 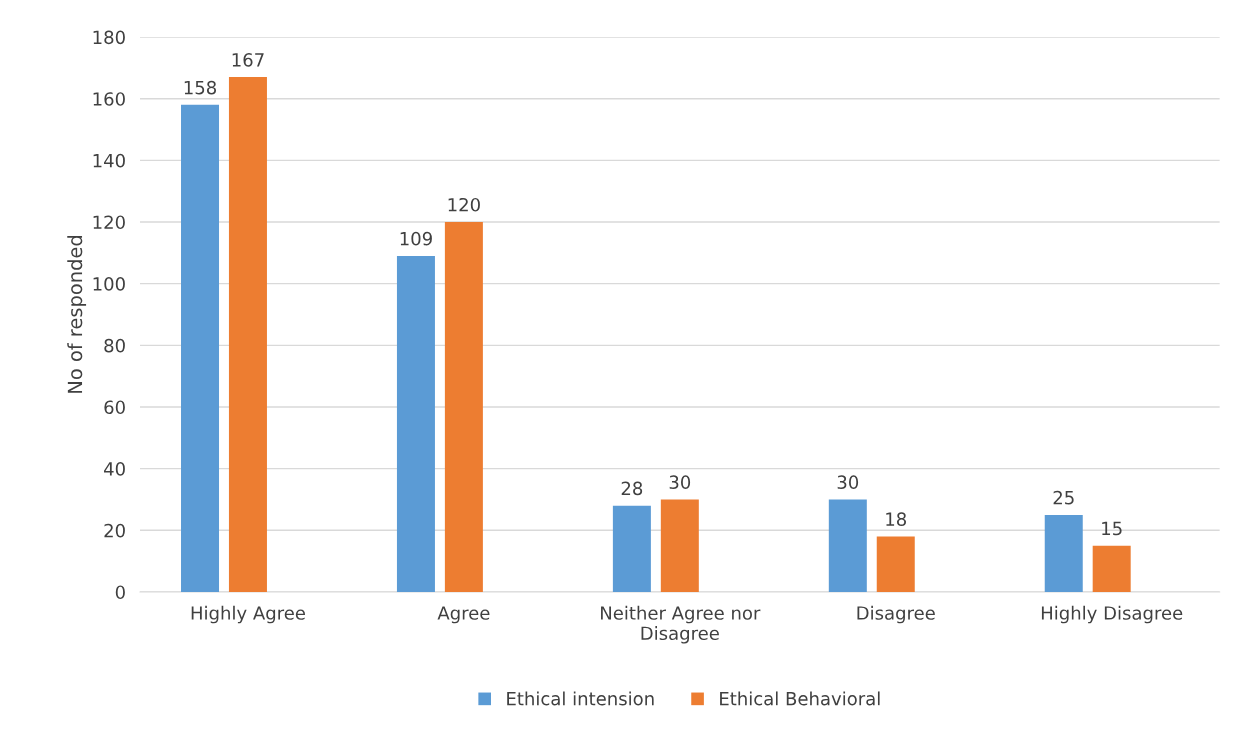 I want to click on legend-label: Ethical intension, so click(x=580, y=698).